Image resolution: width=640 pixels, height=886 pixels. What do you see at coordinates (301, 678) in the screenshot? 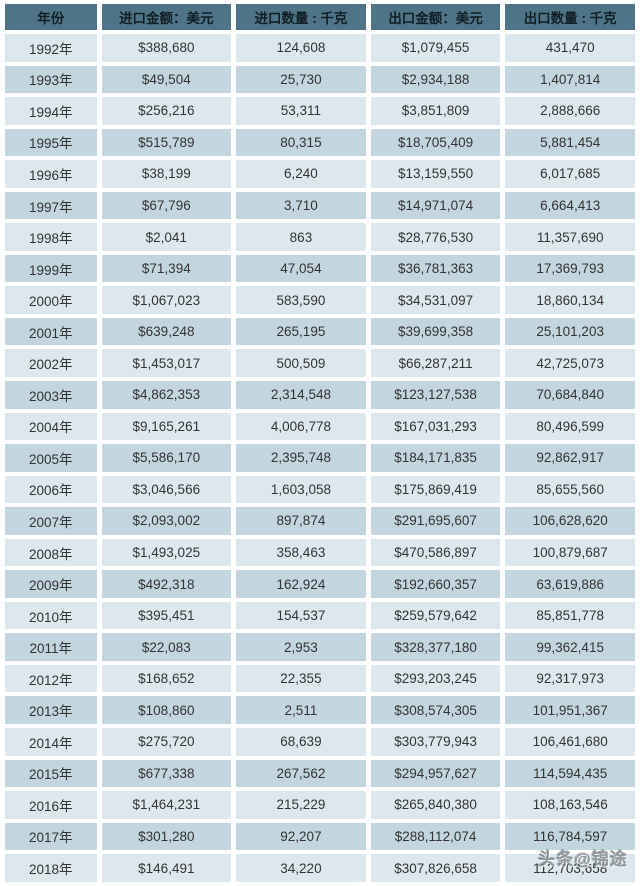
I see `value-cell: 22,355` at bounding box center [301, 678].